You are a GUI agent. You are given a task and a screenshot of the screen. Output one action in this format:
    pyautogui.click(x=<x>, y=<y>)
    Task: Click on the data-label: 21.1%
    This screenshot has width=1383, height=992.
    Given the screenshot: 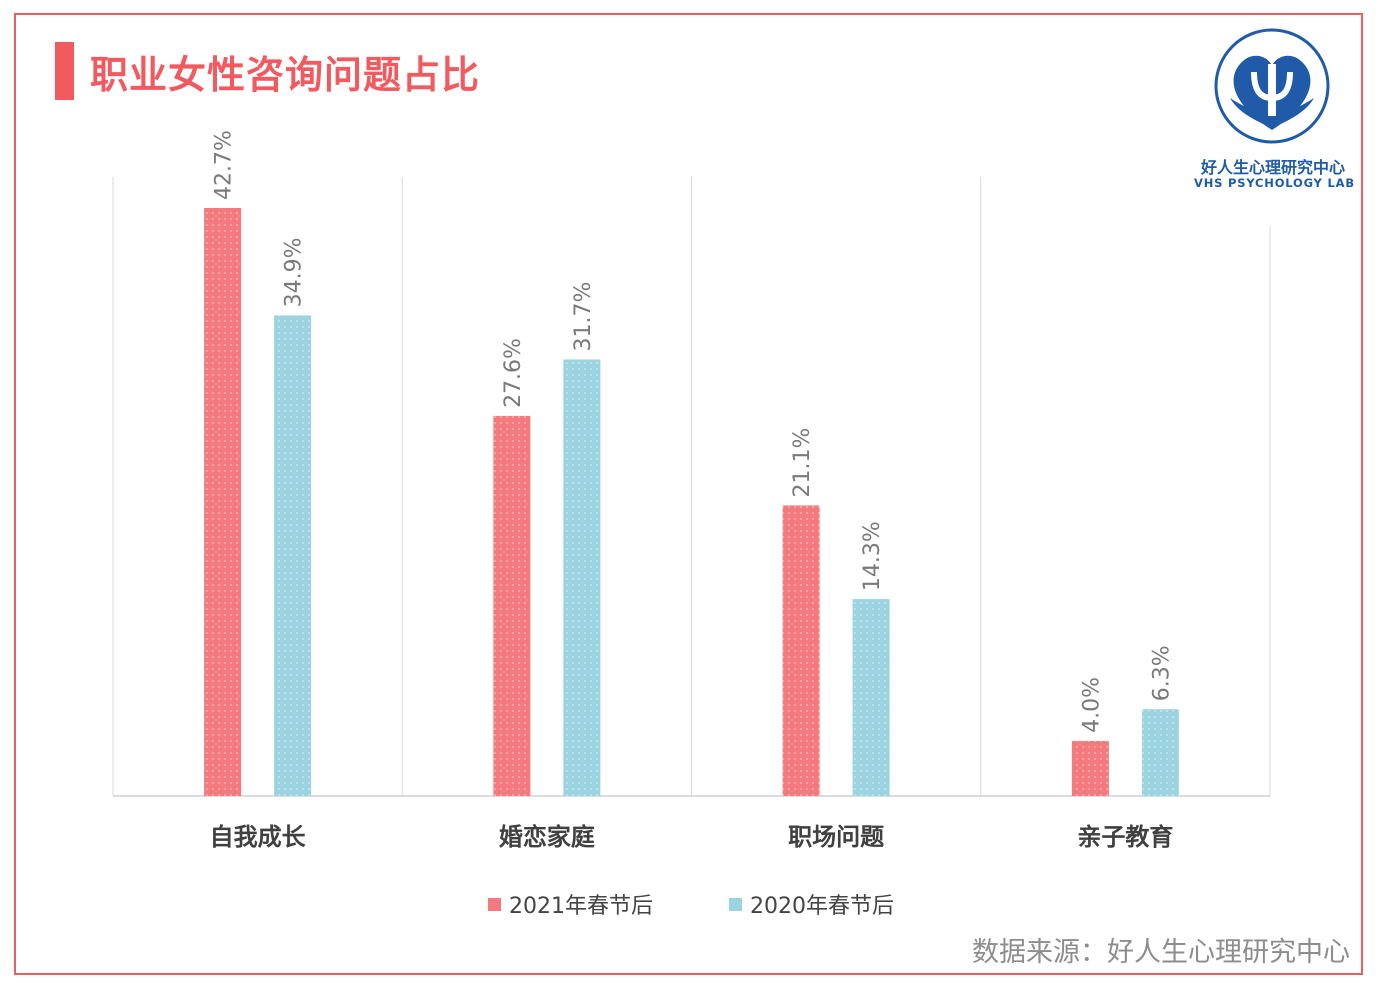 What is the action you would take?
    pyautogui.click(x=802, y=463)
    